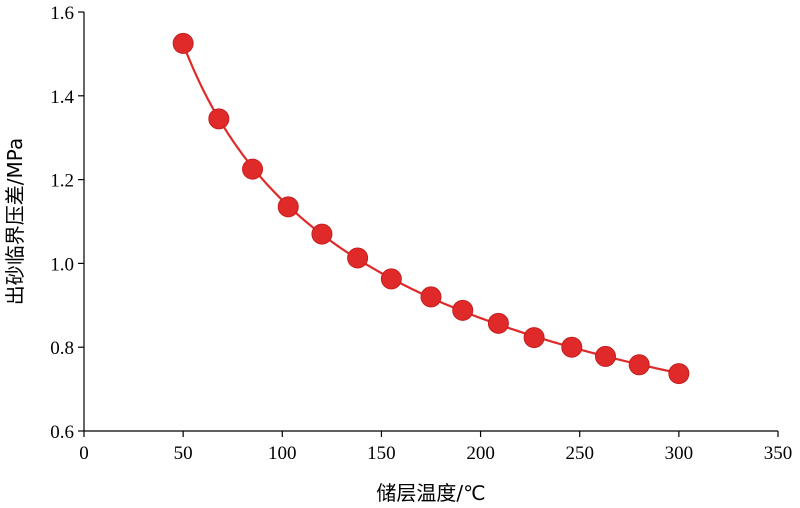 This screenshot has width=800, height=508. What do you see at coordinates (62, 432) in the screenshot?
I see `y-tick-label: 0.6` at bounding box center [62, 432].